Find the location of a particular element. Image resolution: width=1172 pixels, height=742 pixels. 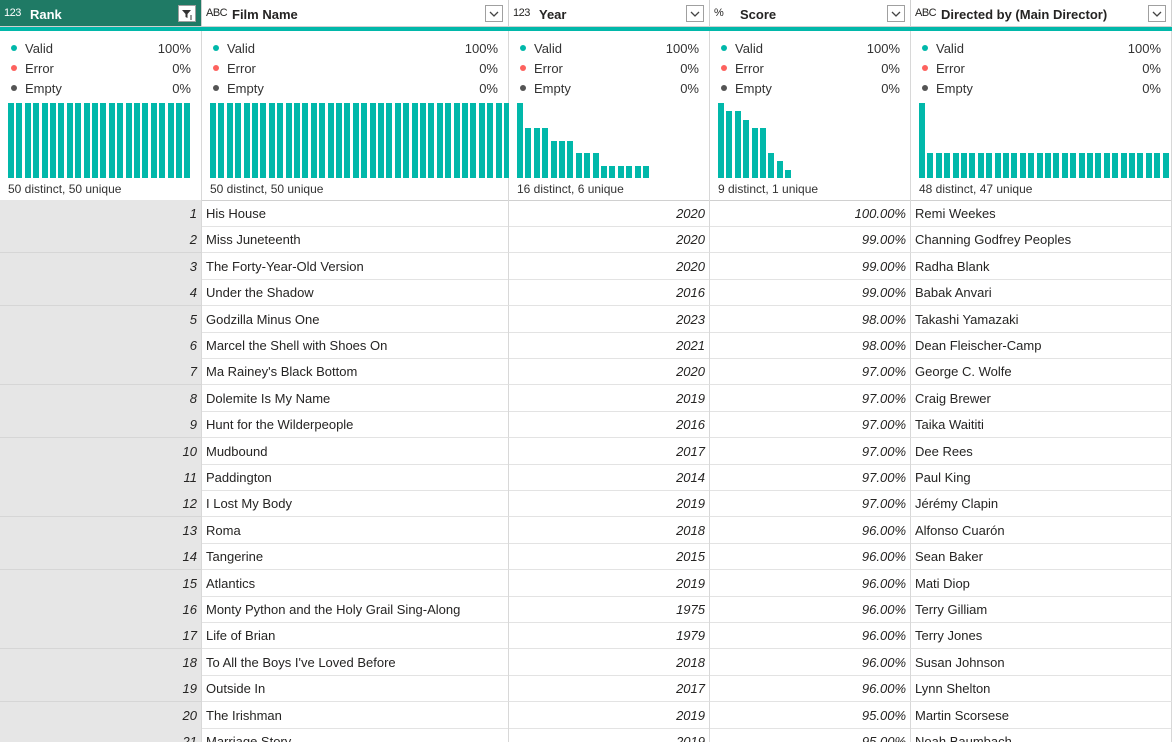

table-cell: Mati Diop is located at coordinates (1041, 583).